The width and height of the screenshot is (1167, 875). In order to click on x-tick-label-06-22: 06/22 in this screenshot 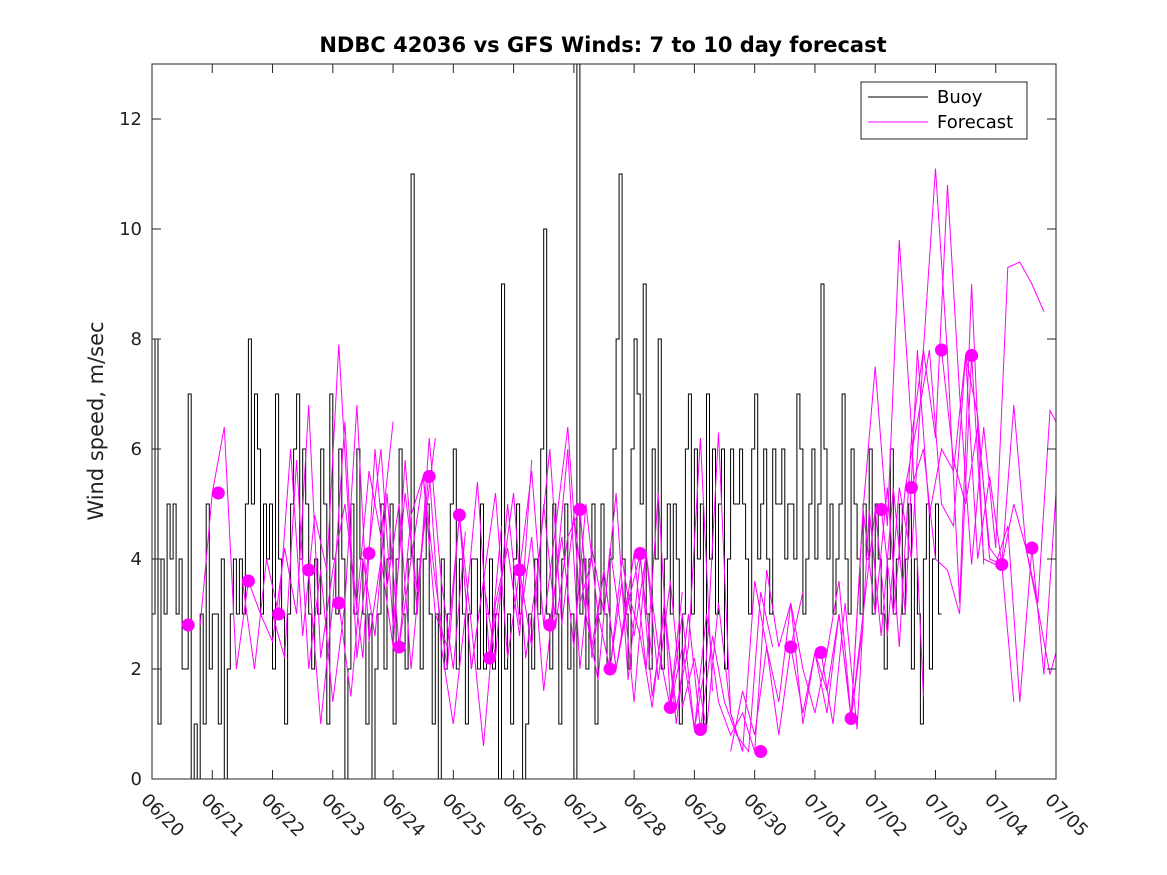, I will do `click(283, 816)`.